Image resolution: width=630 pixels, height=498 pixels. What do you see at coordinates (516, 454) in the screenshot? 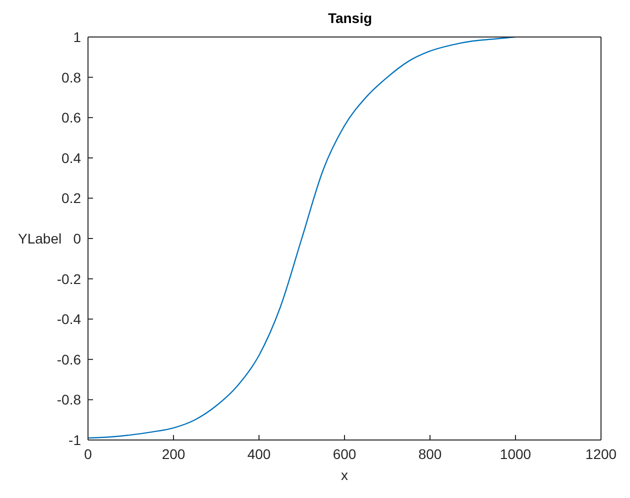
I see `x-tick-label: 1000` at bounding box center [516, 454].